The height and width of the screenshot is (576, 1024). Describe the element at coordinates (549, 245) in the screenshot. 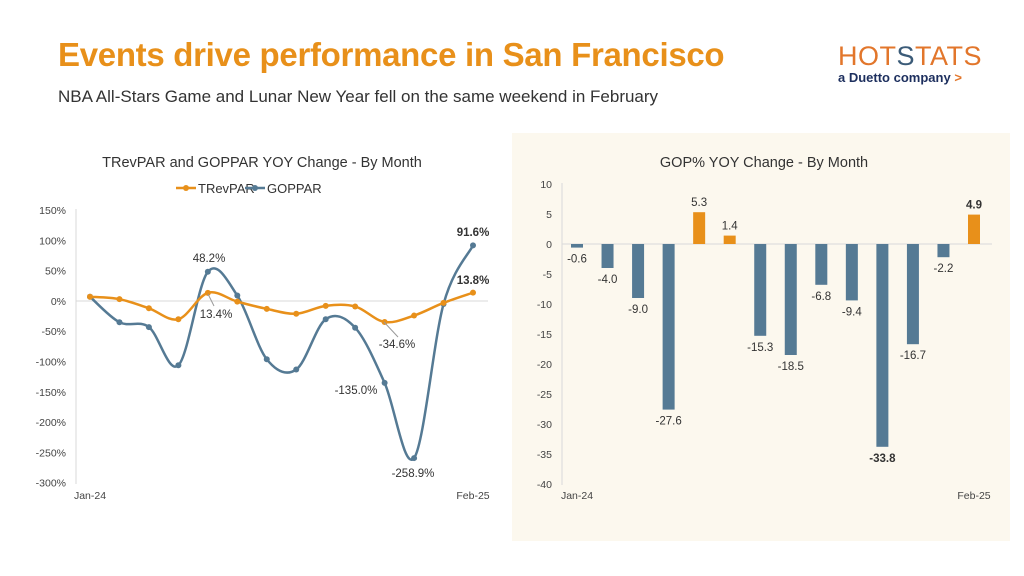

I see `y-tick-label: 0` at that location.